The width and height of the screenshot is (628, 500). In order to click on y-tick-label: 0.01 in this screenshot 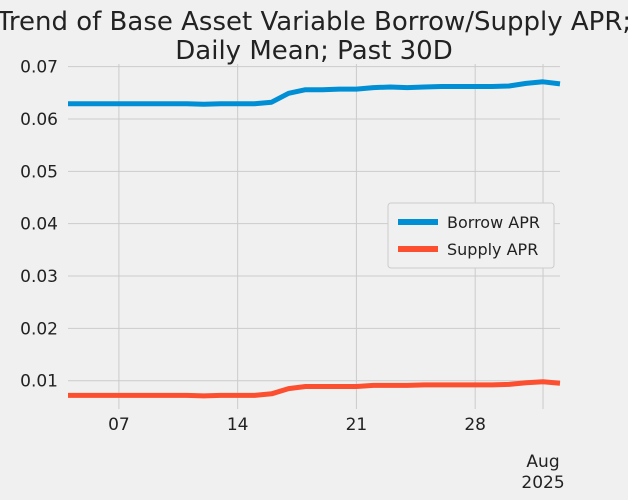, I will do `click(39, 382)`.